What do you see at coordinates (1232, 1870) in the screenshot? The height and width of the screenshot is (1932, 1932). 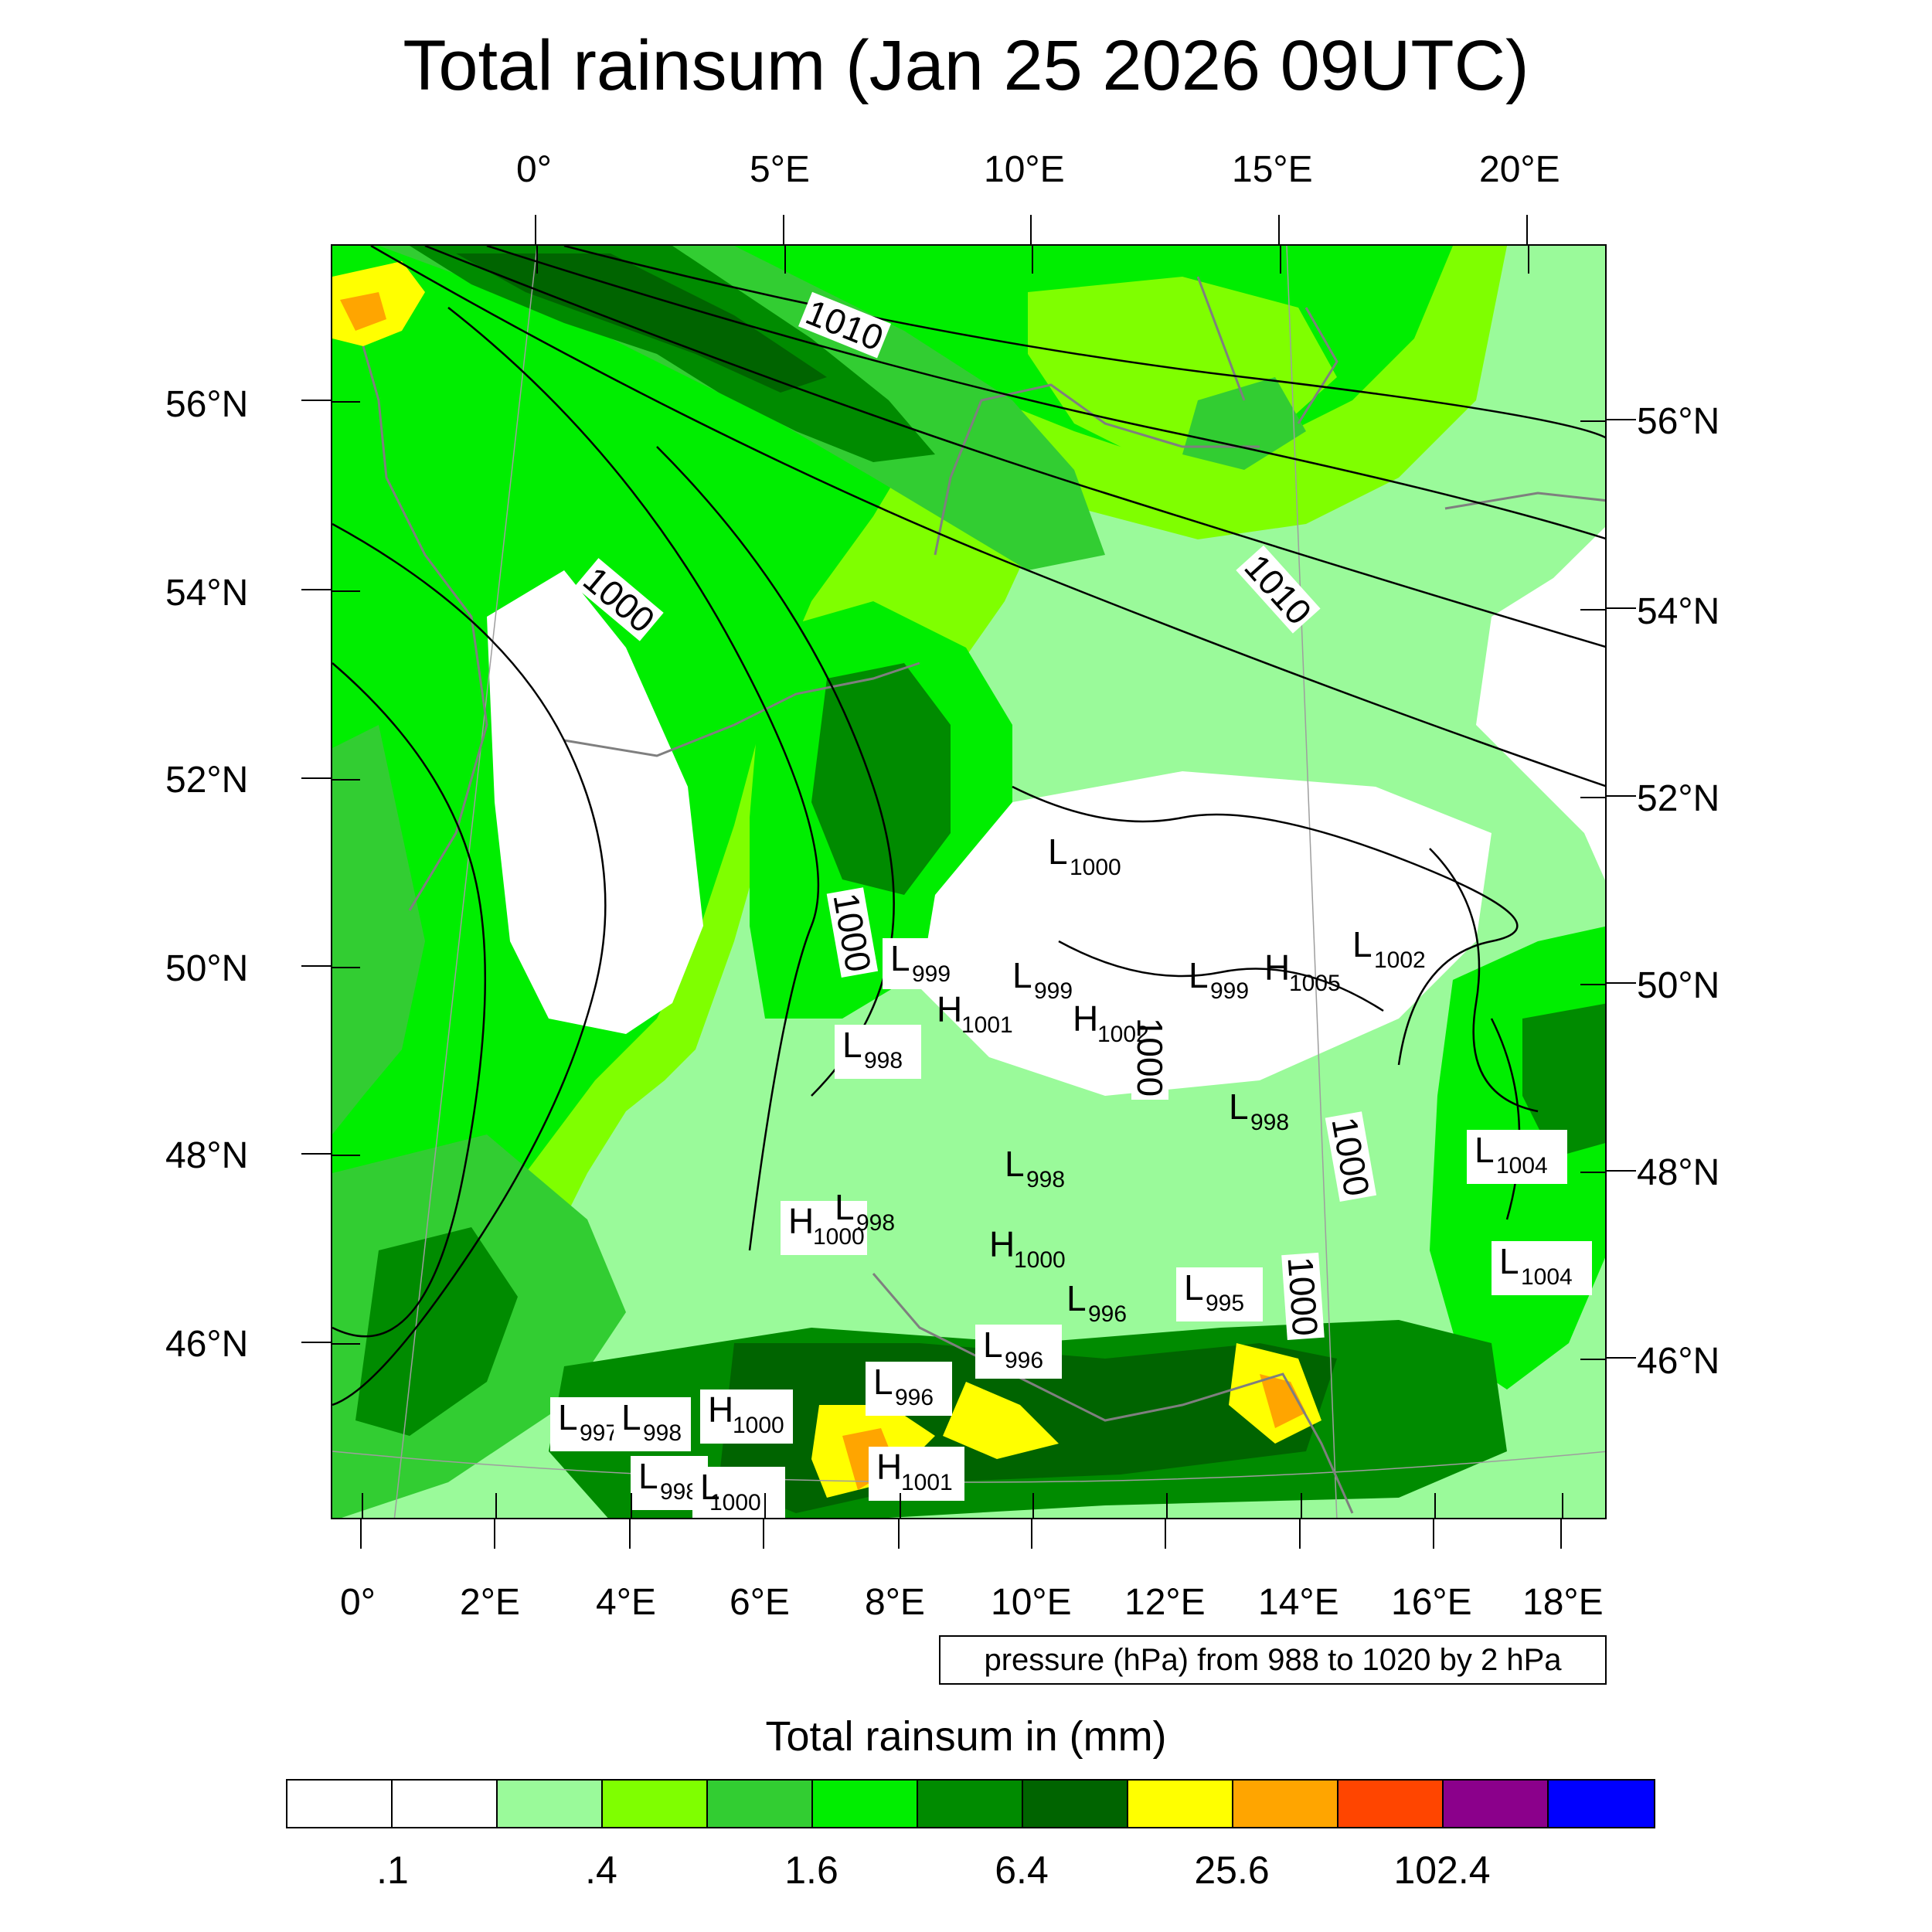 I see `colorbar-label: 25.6` at bounding box center [1232, 1870].